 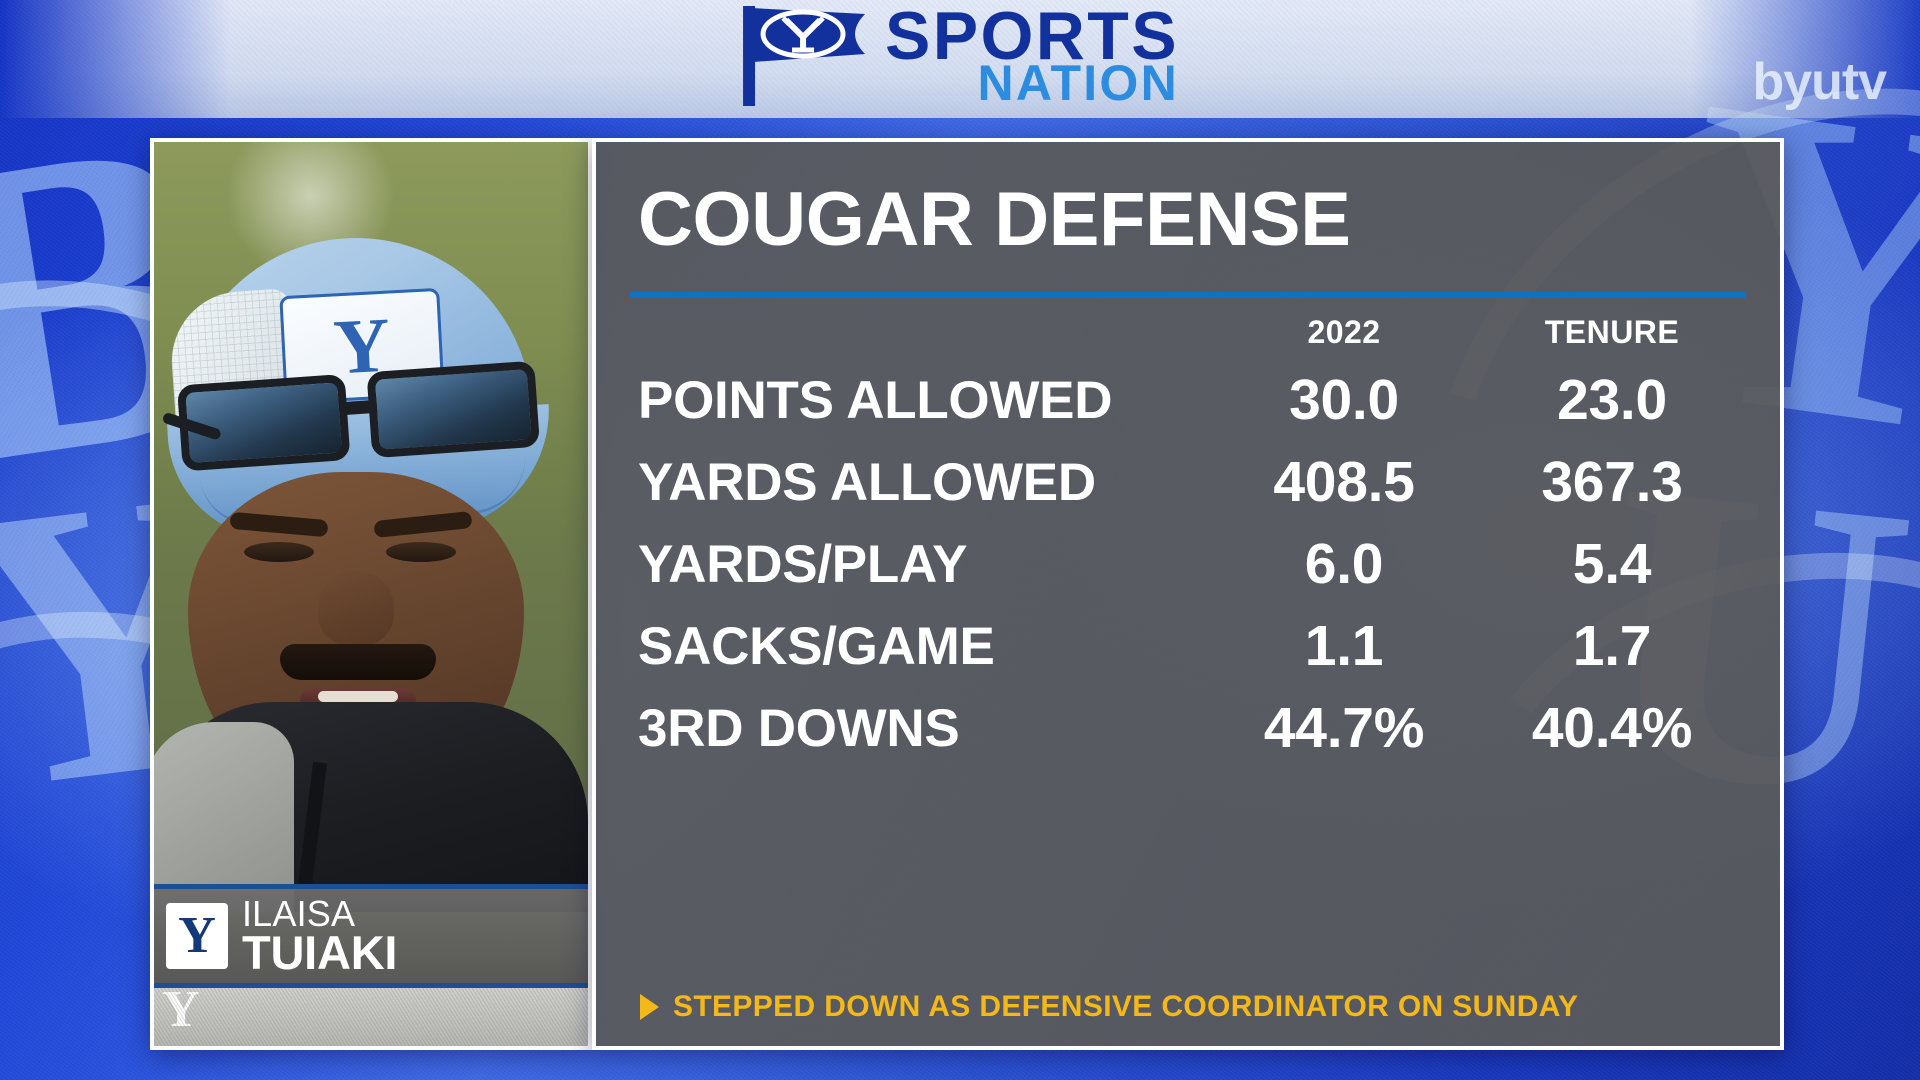 What do you see at coordinates (804, 56) in the screenshot?
I see `byu-flag-icon` at bounding box center [804, 56].